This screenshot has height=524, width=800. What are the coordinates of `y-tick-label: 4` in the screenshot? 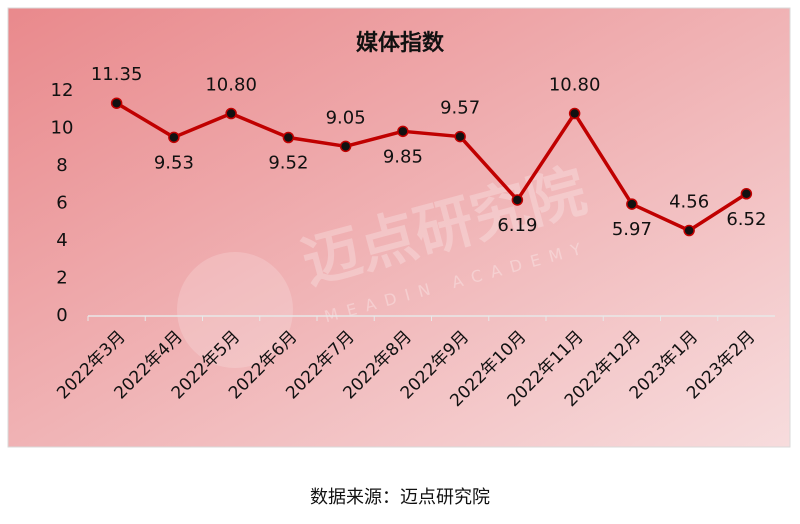 It's located at (61, 240).